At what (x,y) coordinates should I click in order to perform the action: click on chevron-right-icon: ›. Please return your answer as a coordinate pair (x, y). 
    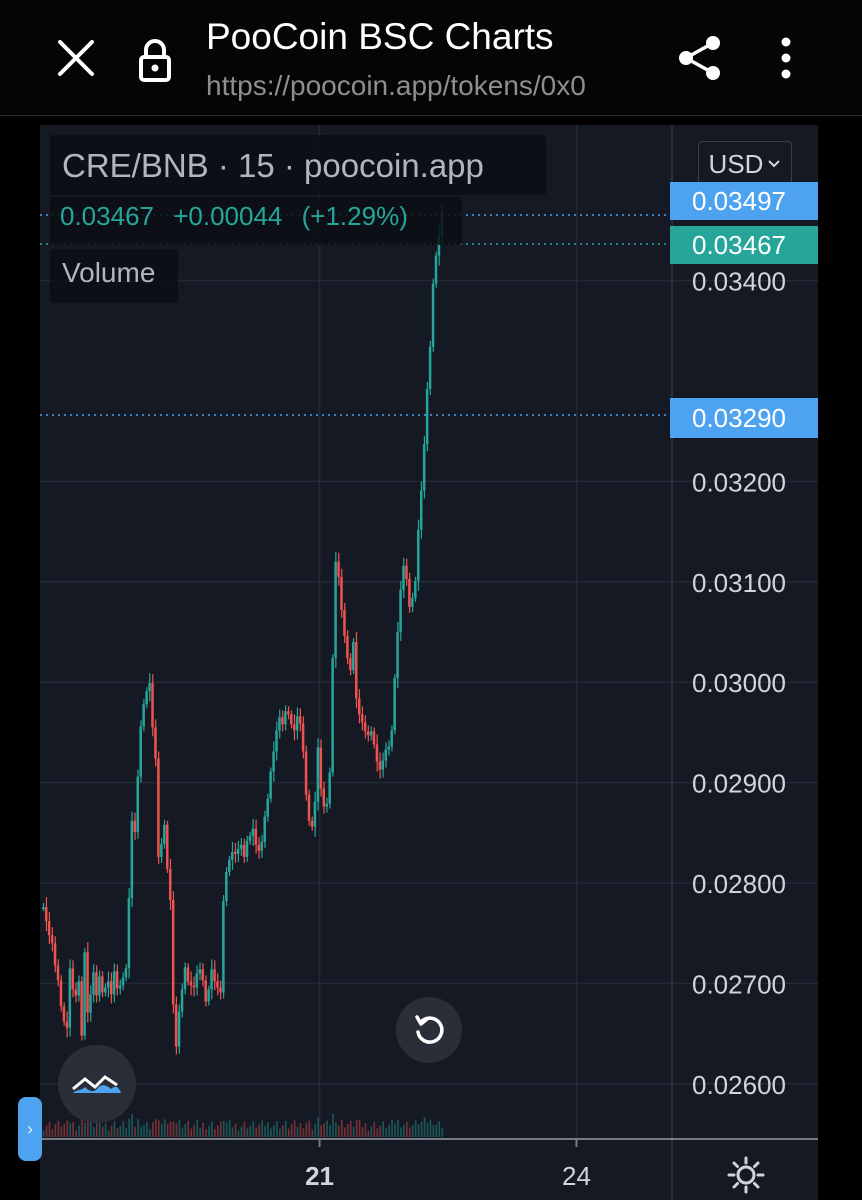
    Looking at the image, I should click on (30, 1128).